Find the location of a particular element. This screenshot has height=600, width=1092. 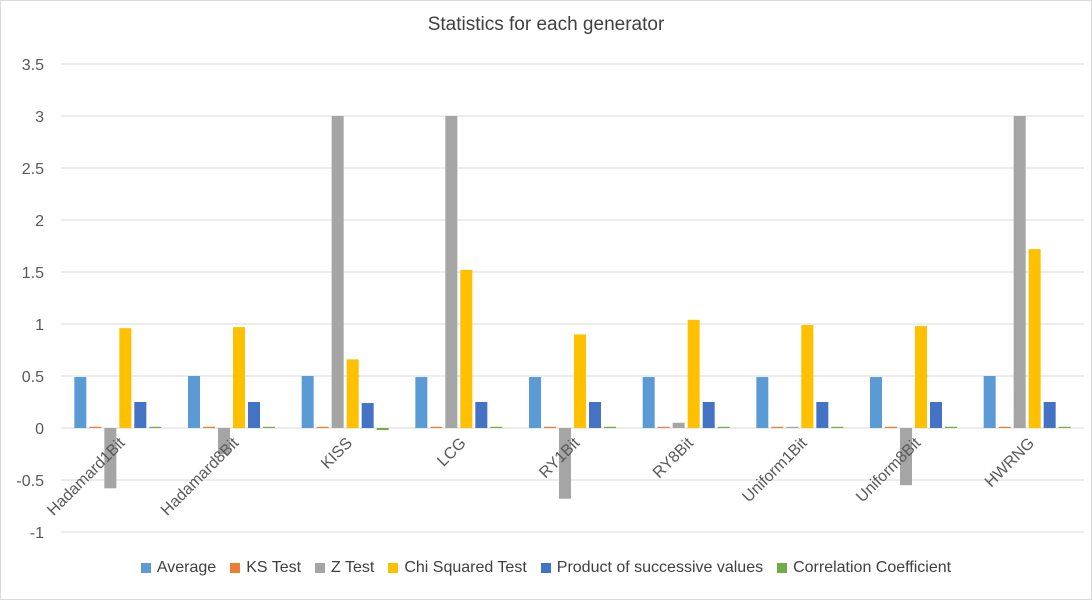

legend-label: Z Test is located at coordinates (353, 567).